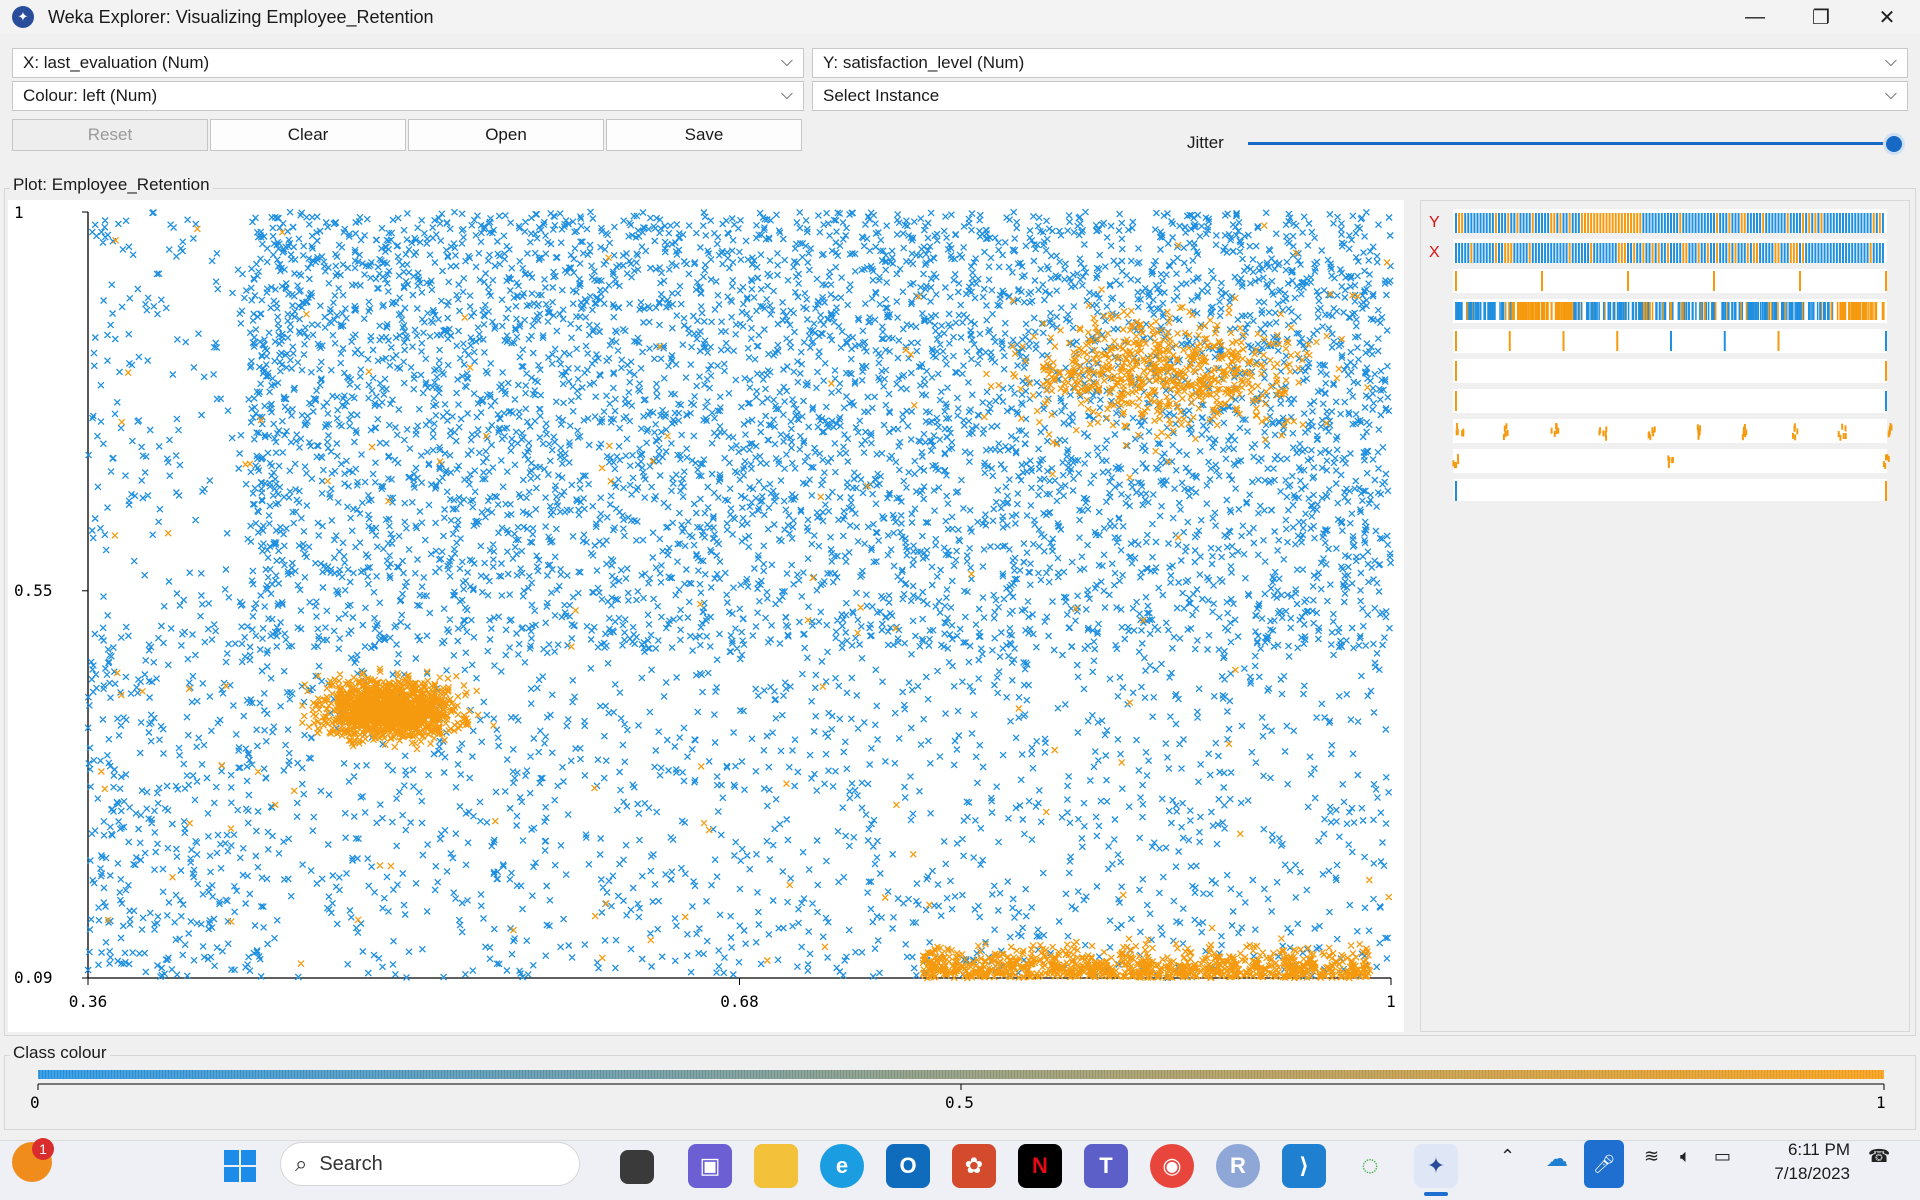  Describe the element at coordinates (1604, 1164) in the screenshot. I see `microphone-icon: 🎤︎` at that location.